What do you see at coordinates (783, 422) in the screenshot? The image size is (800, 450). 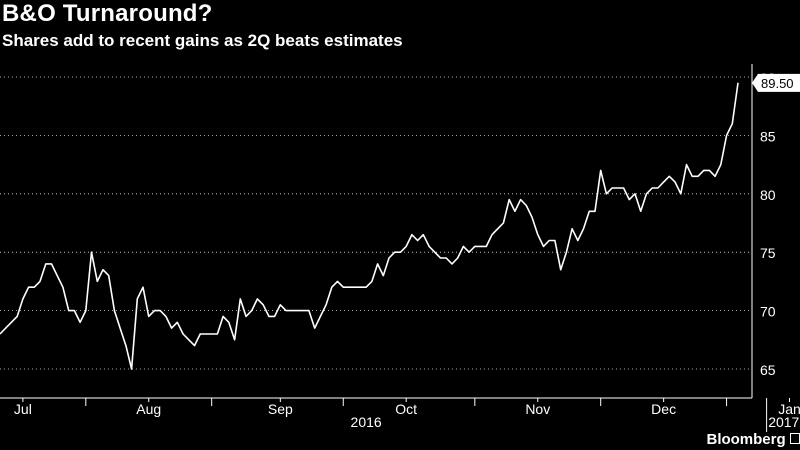 I see `year-label-2017: 2017` at bounding box center [783, 422].